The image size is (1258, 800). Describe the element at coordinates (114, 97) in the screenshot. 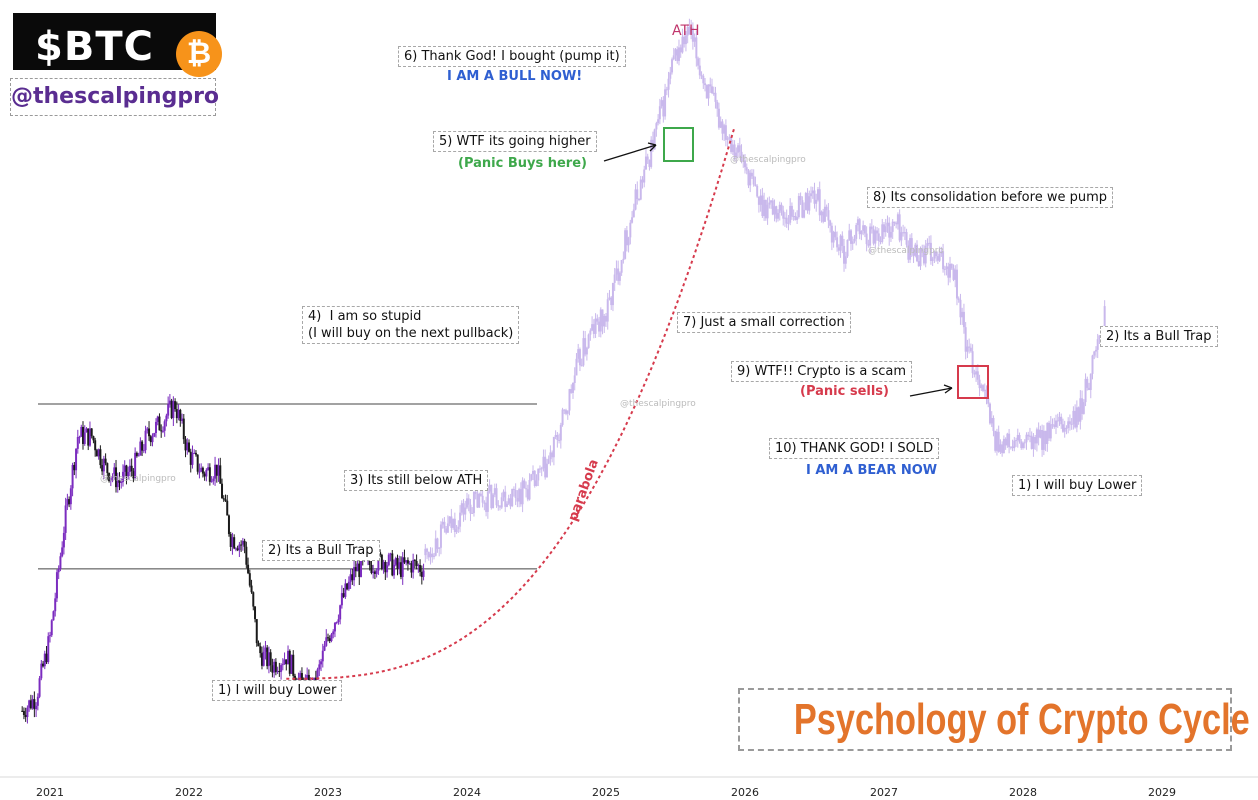

I see `brand-handle: @thescalpingpro` at that location.